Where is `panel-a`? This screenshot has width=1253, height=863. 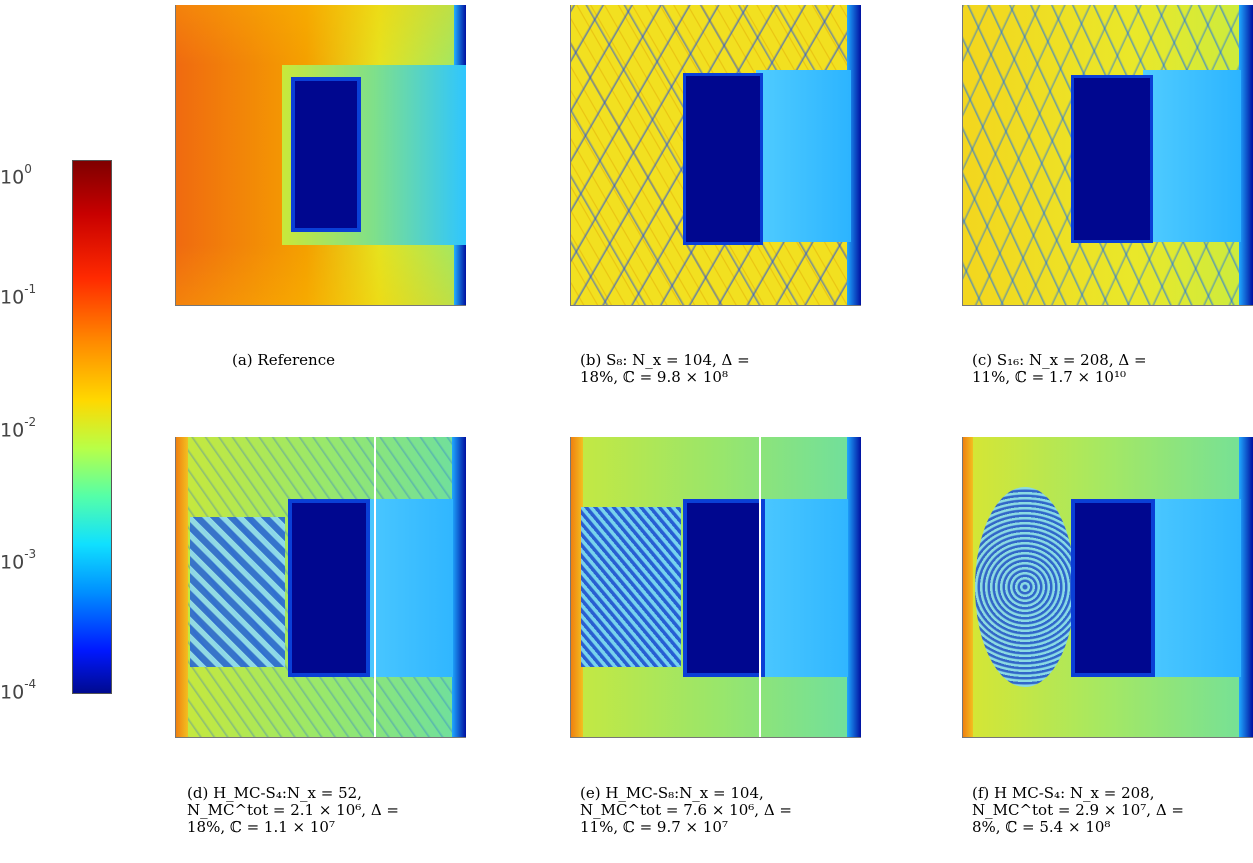
panel-a is located at coordinates (320, 157).